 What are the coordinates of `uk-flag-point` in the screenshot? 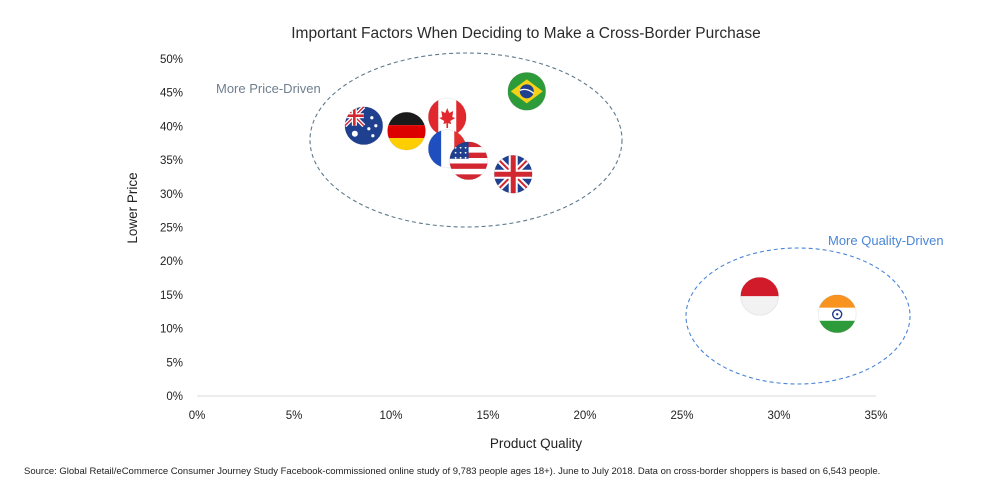 It's located at (513, 174).